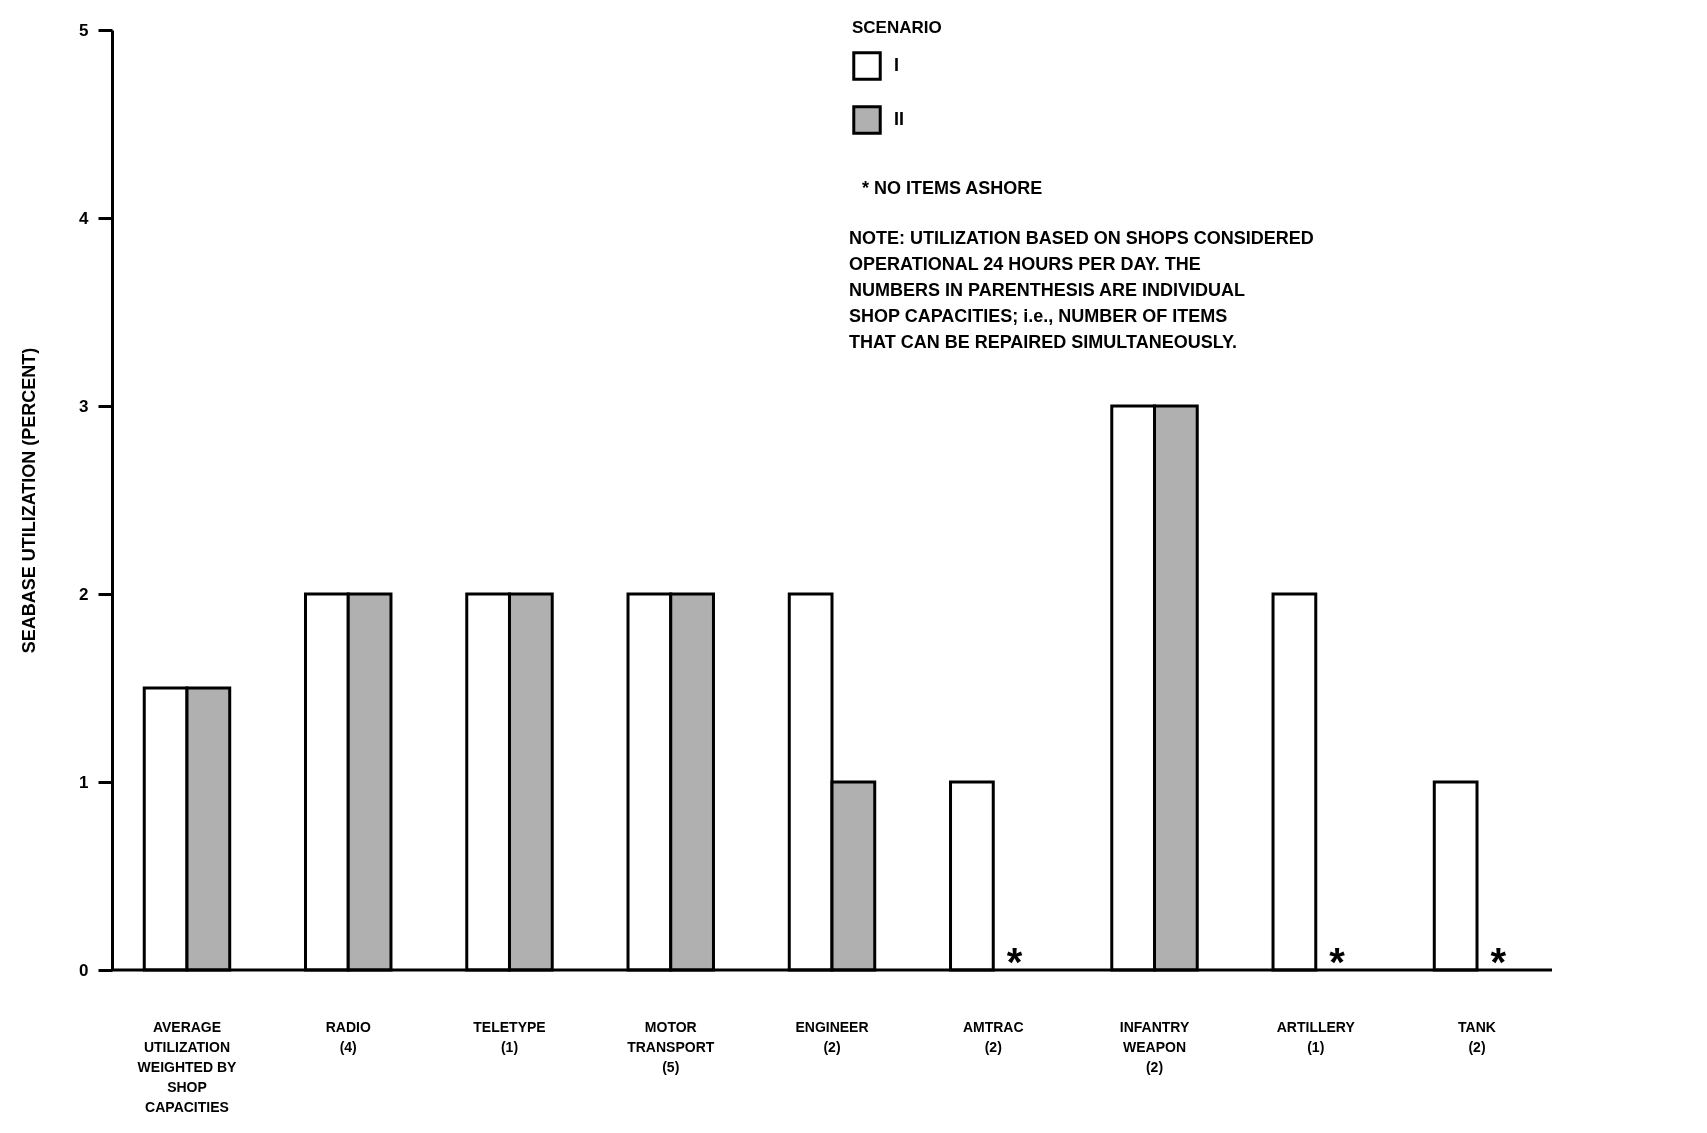 This screenshot has height=1133, width=1707. What do you see at coordinates (187, 1066) in the screenshot?
I see `x-tick-label: AVERAGE UTILIZATION WEIGHTED BY SHOP CAPACITIES` at bounding box center [187, 1066].